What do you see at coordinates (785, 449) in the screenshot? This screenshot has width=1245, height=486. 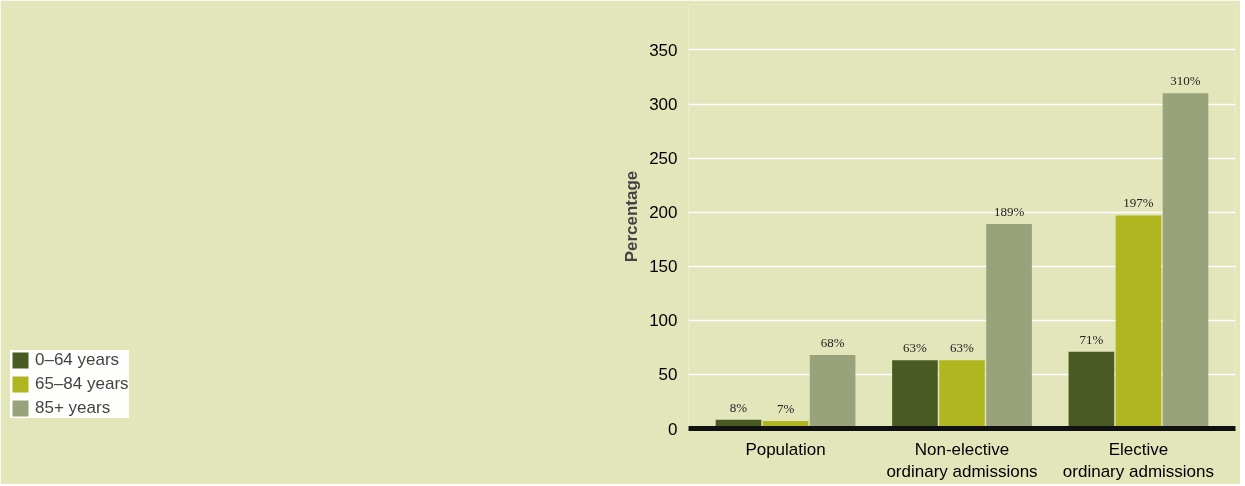 I see `x-tick-label: Population` at bounding box center [785, 449].